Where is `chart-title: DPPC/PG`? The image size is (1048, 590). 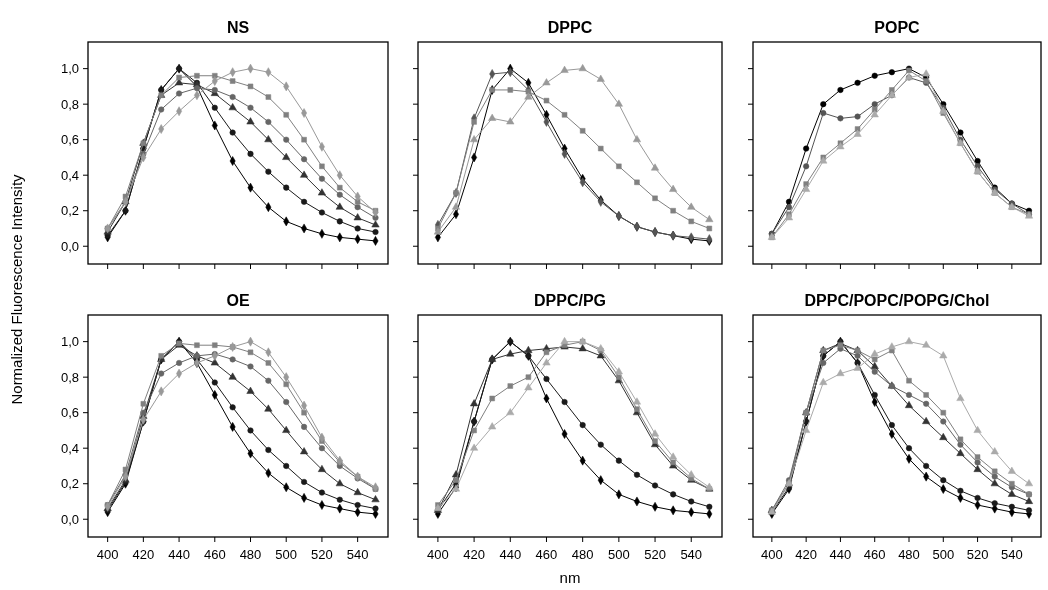 chart-title: DPPC/PG is located at coordinates (570, 300).